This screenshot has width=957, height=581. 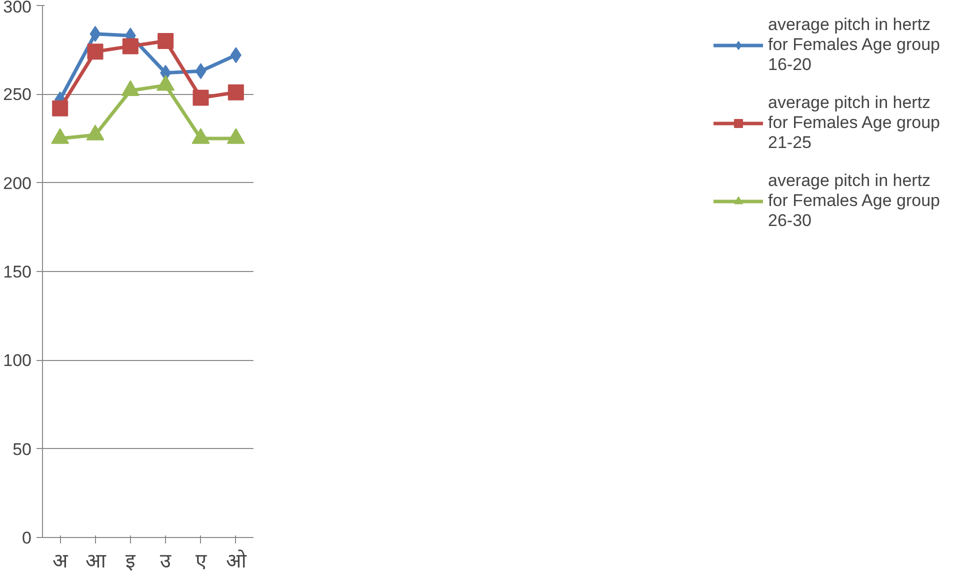 I want to click on legend-label: average pitch in hertz for Females Age group 21-25, so click(x=854, y=123).